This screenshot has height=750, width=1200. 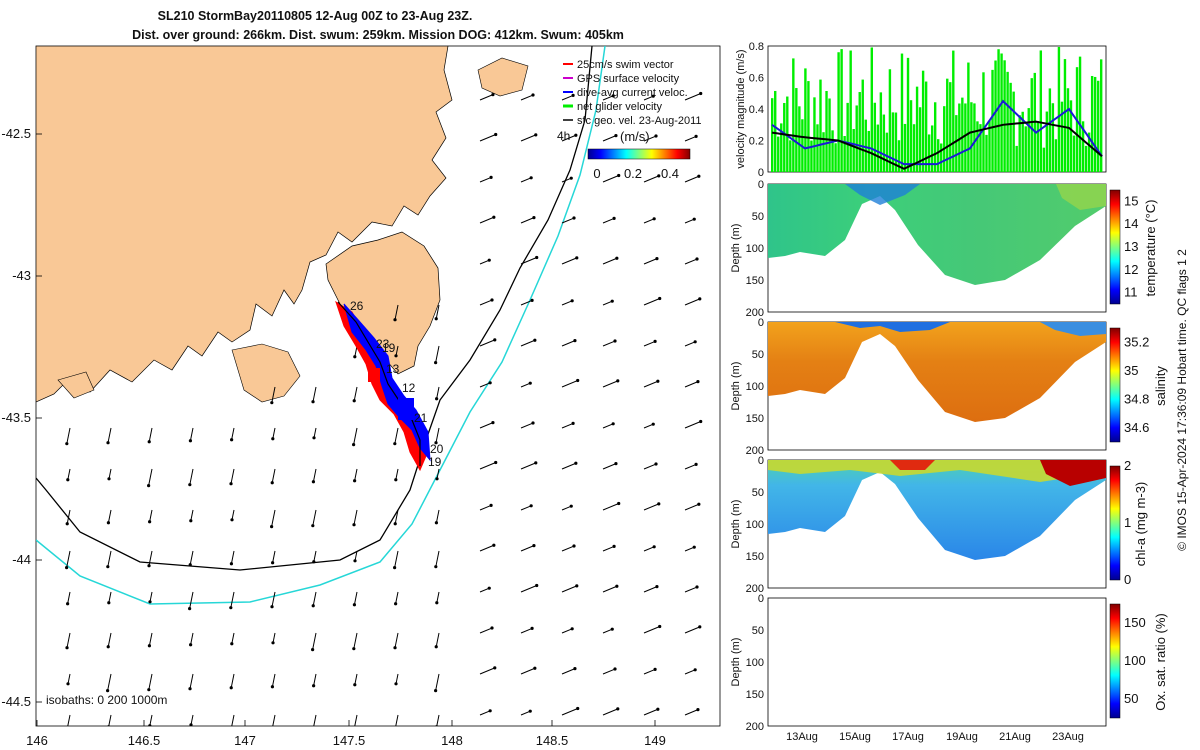 I want to click on legend-sfc: sfc geo. vel. 23-Aug-2011, so click(x=639, y=121).